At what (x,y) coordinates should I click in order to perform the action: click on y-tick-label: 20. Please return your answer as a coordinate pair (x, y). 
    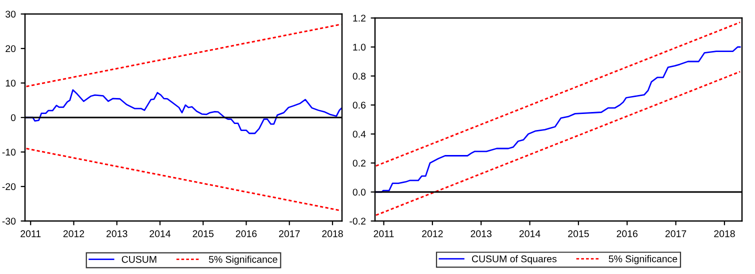
    Looking at the image, I should click on (11, 48).